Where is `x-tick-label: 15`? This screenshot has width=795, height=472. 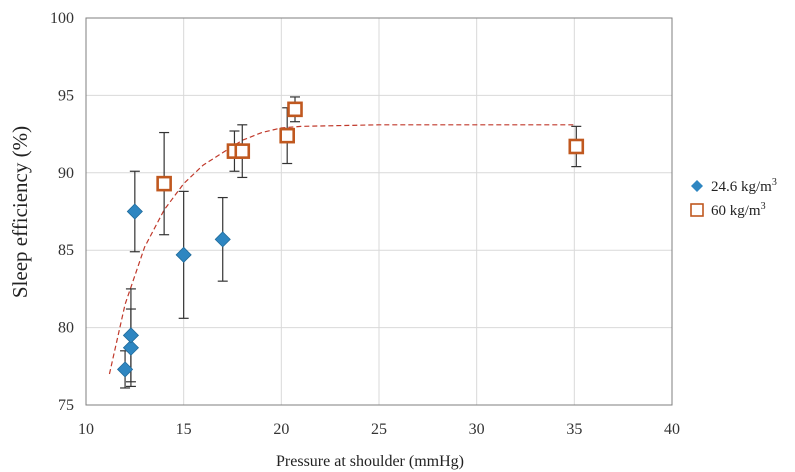
x-tick-label: 15 is located at coordinates (184, 429).